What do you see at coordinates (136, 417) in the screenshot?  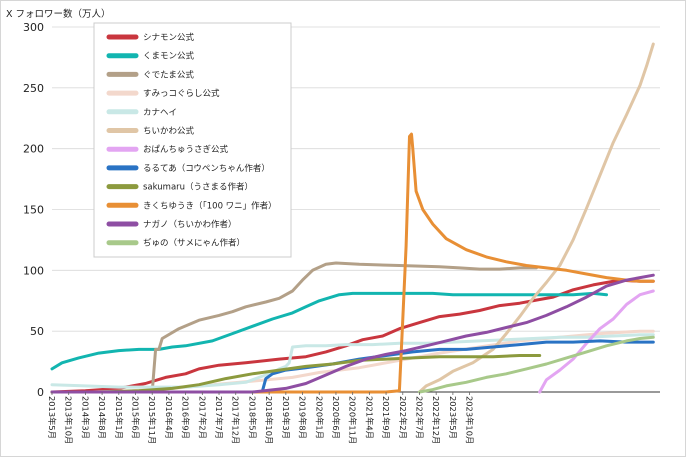 I see `x-tick-label: 2015年6月` at bounding box center [136, 417].